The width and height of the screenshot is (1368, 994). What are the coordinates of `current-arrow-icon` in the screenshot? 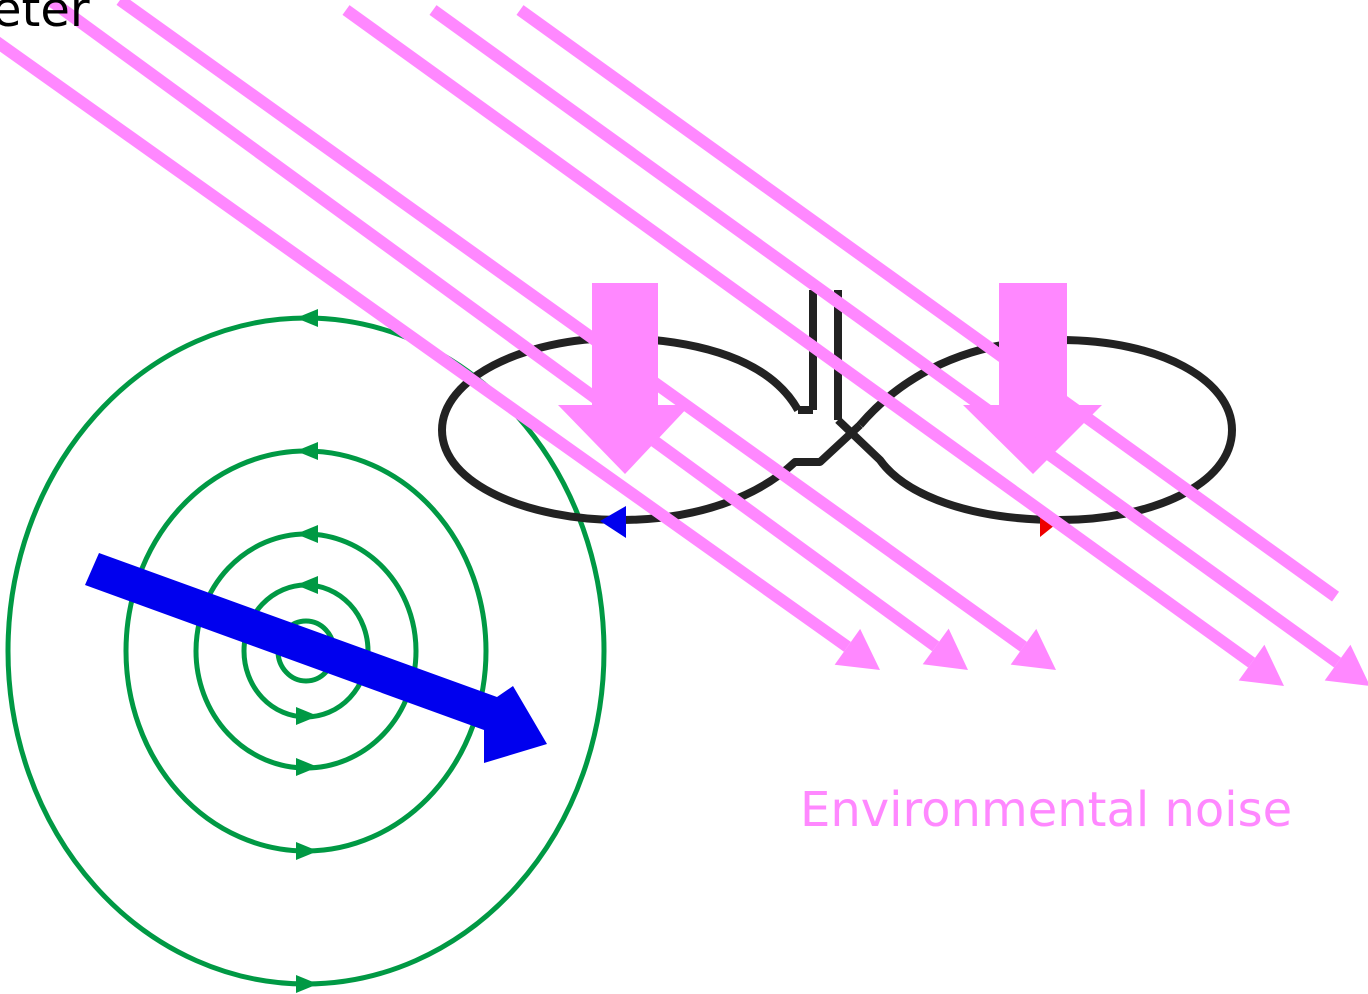 It's located at (316, 658).